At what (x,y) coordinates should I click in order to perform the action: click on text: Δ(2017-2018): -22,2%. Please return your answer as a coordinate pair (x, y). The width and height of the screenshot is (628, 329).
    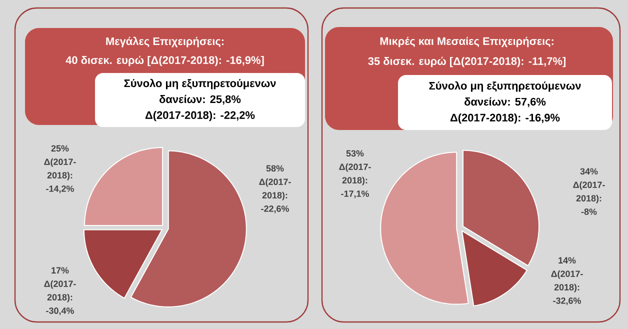
    Looking at the image, I should click on (200, 116).